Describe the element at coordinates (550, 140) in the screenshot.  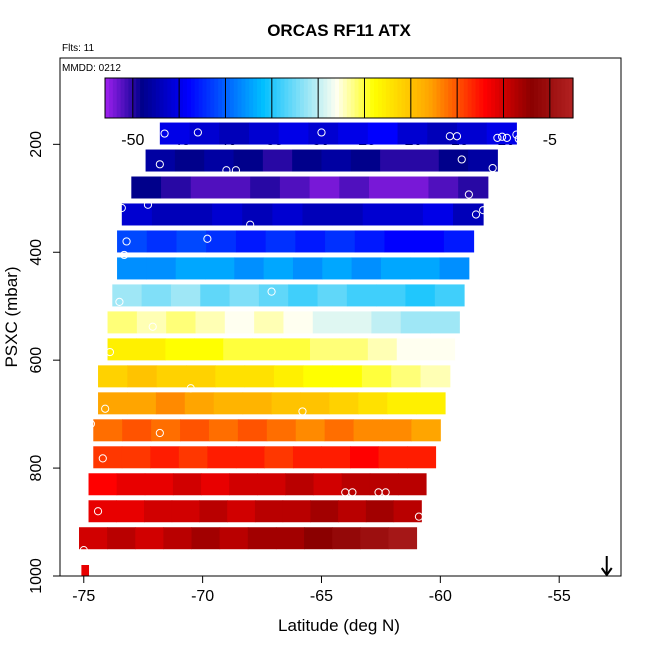
I see `colorbar-tick-label: -5` at that location.